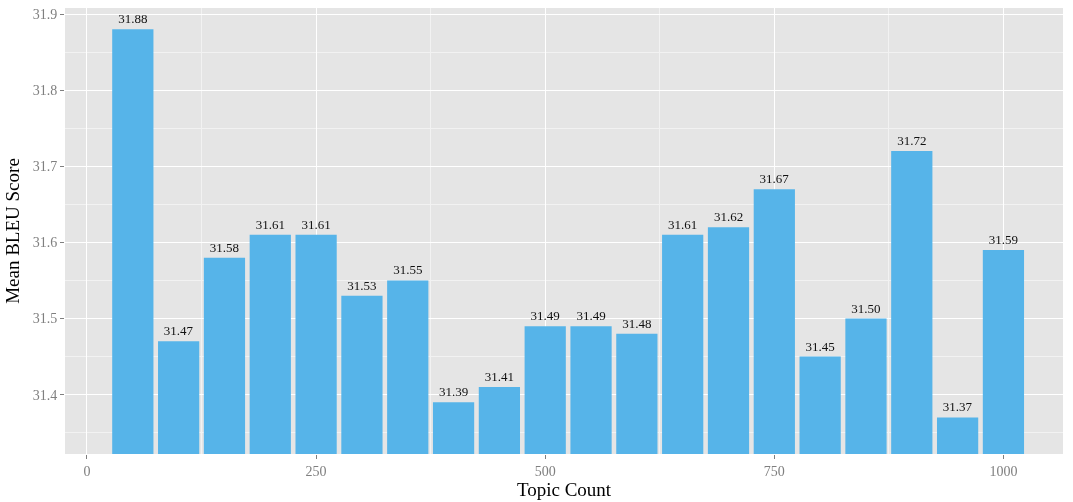 The image size is (1073, 502). Describe the element at coordinates (45, 167) in the screenshot. I see `y-tick-label: 31.7` at that location.